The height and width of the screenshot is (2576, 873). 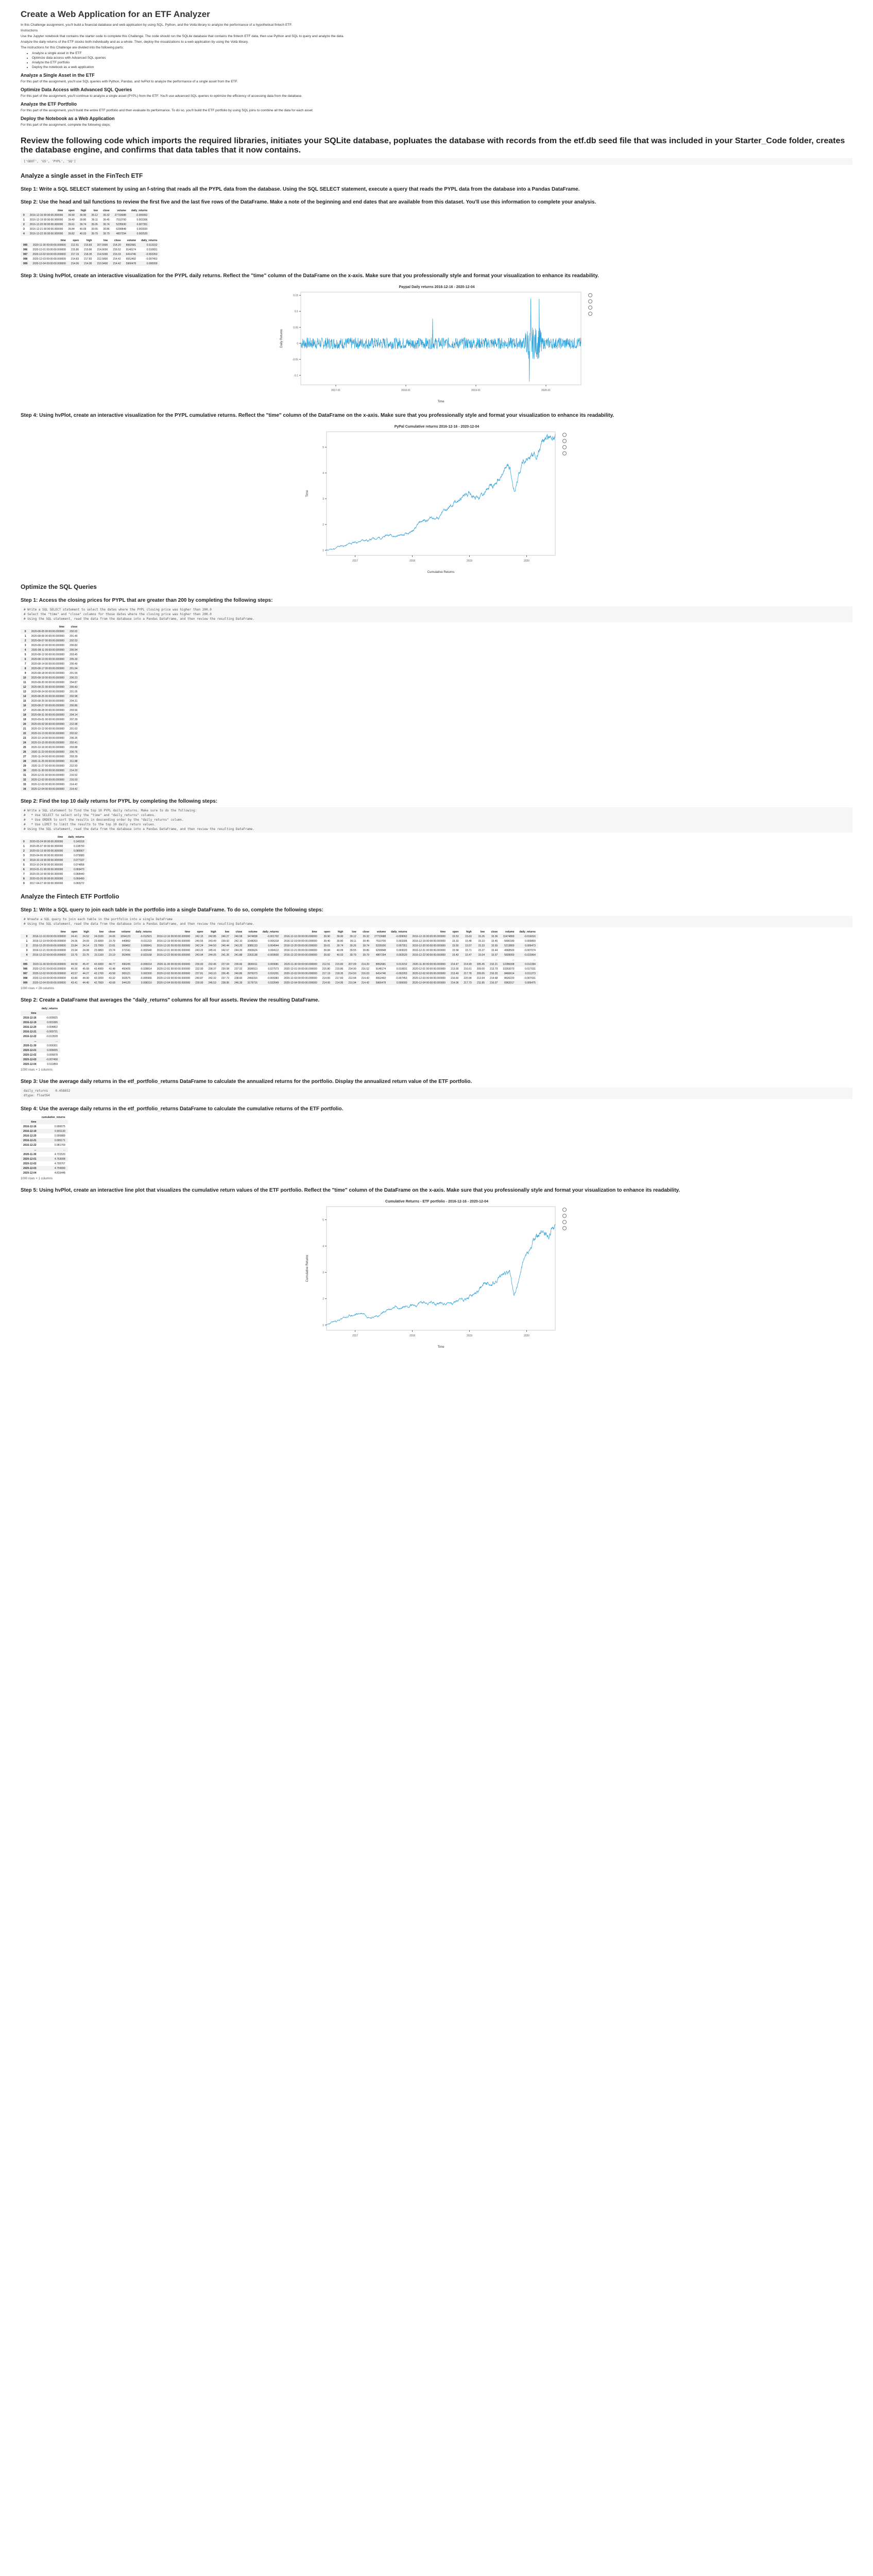 What do you see at coordinates (60, 1131) in the screenshot?
I see `table-cell: 0.991130` at bounding box center [60, 1131].